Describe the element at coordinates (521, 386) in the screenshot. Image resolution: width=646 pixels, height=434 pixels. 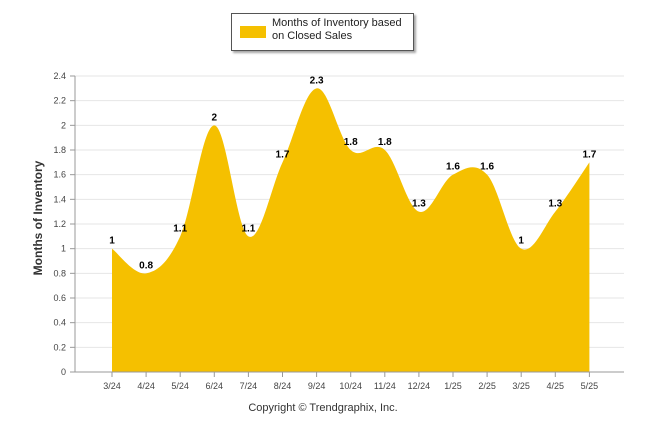
I see `x-tick-label: 3/25` at that location.